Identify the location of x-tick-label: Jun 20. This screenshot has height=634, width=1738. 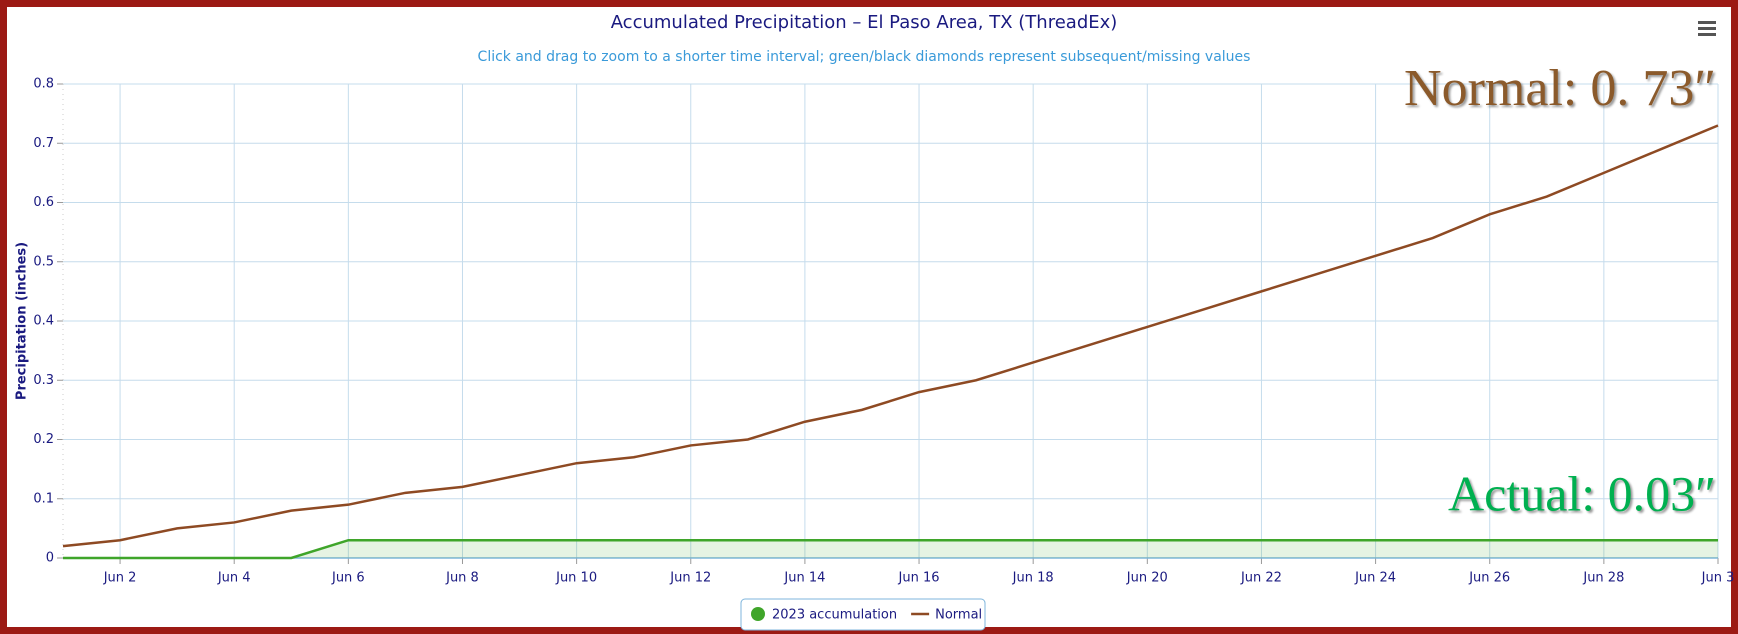
(1147, 578).